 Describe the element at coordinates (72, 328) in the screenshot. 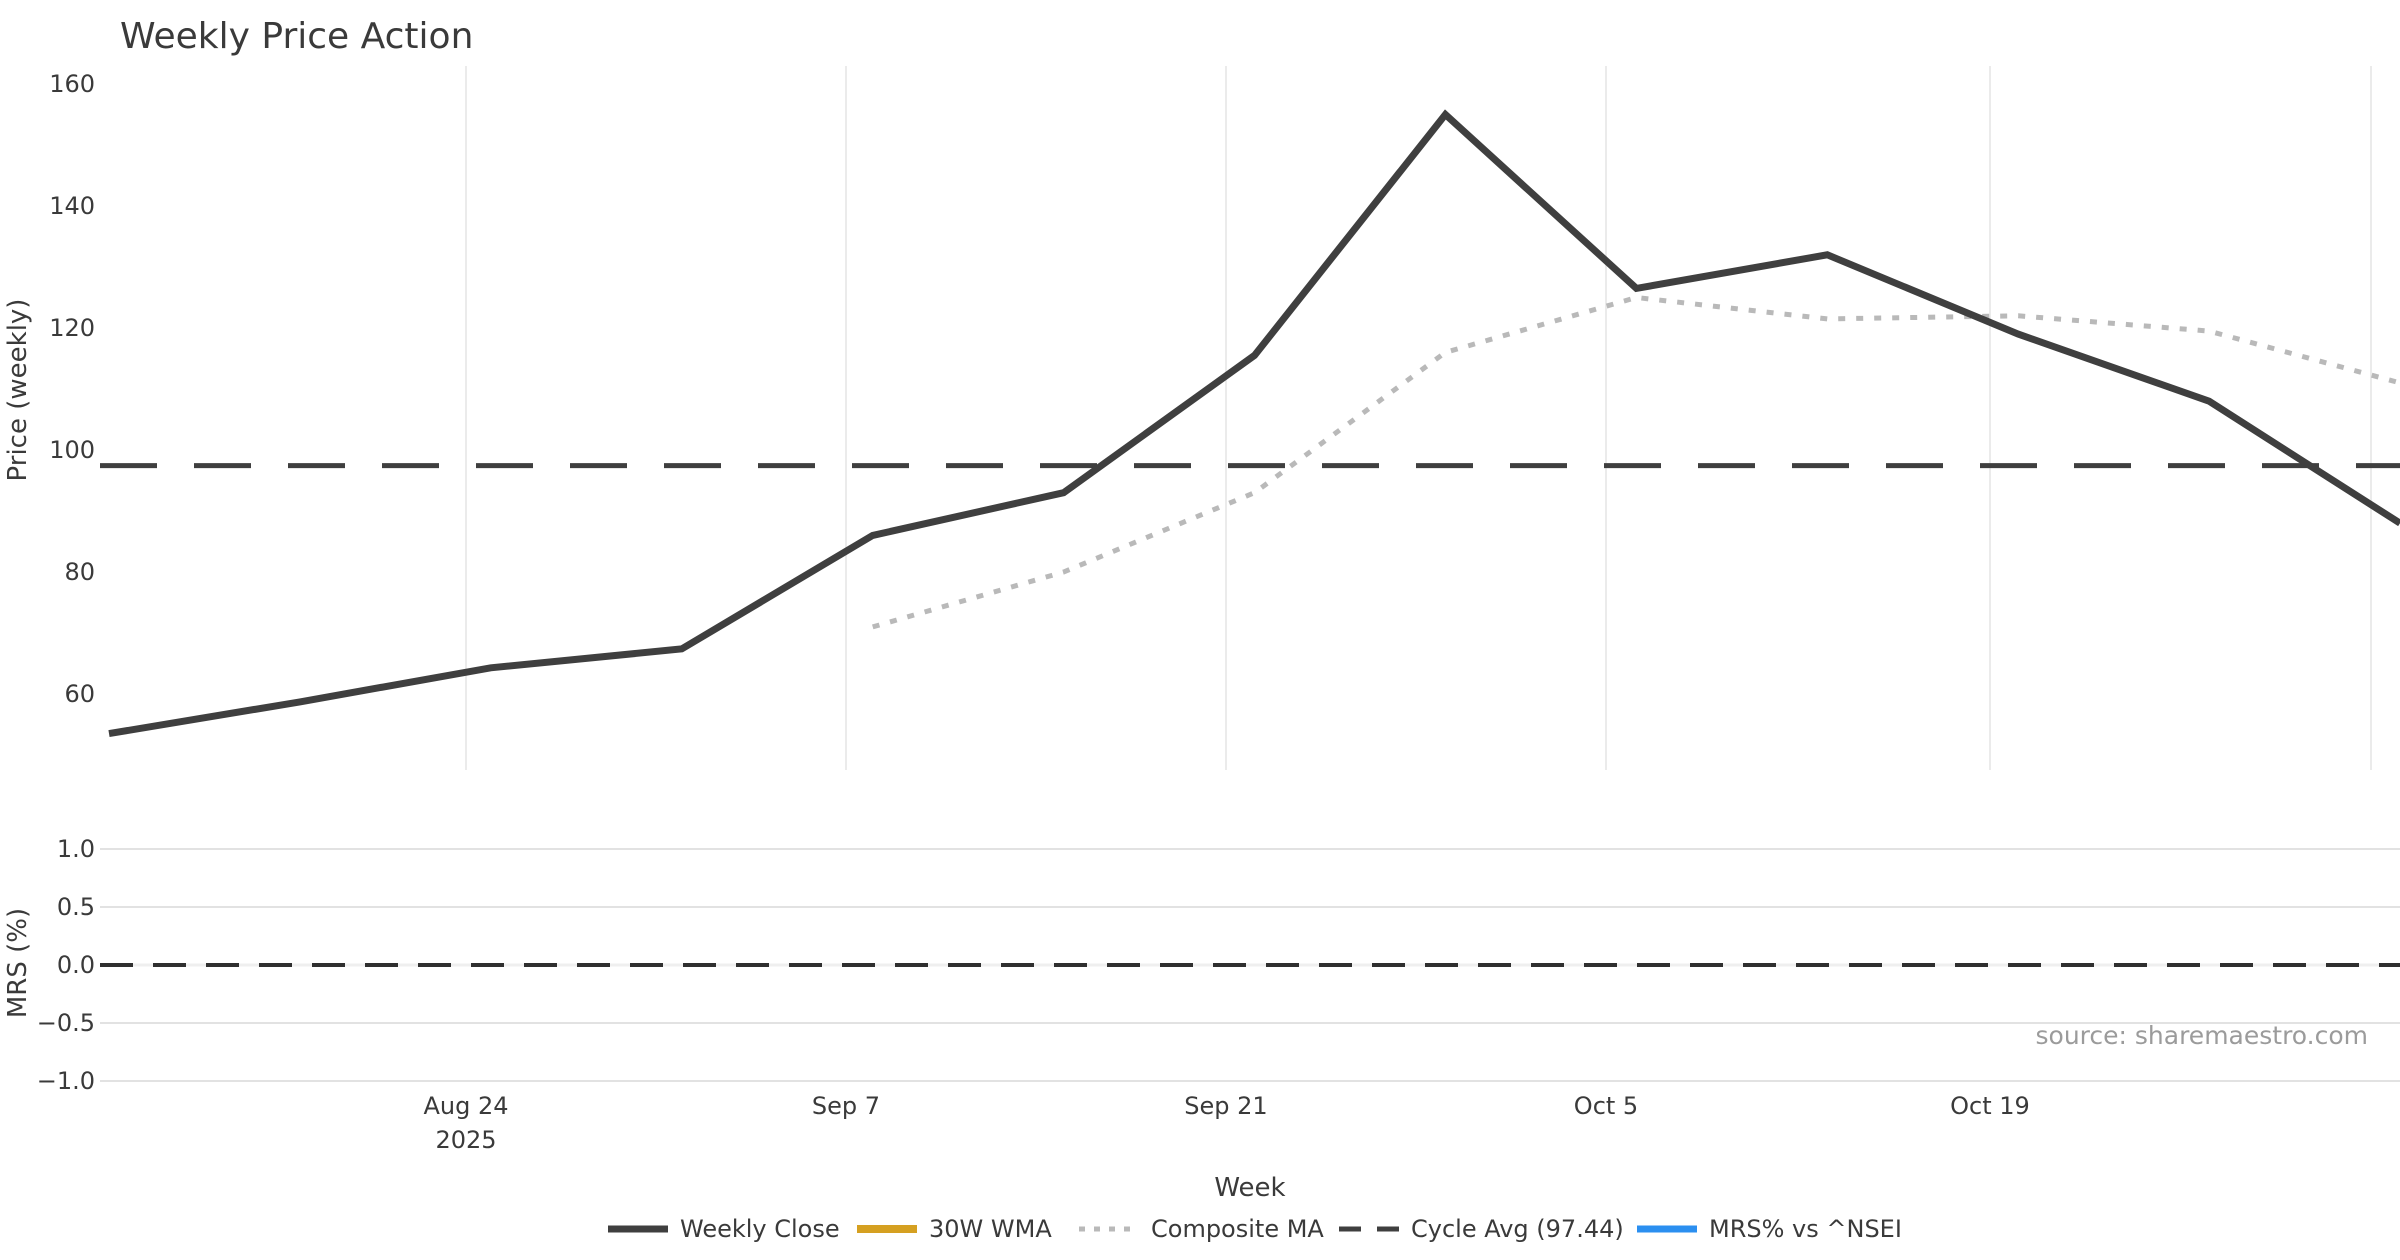

I see `price-ytick-120: 120` at that location.